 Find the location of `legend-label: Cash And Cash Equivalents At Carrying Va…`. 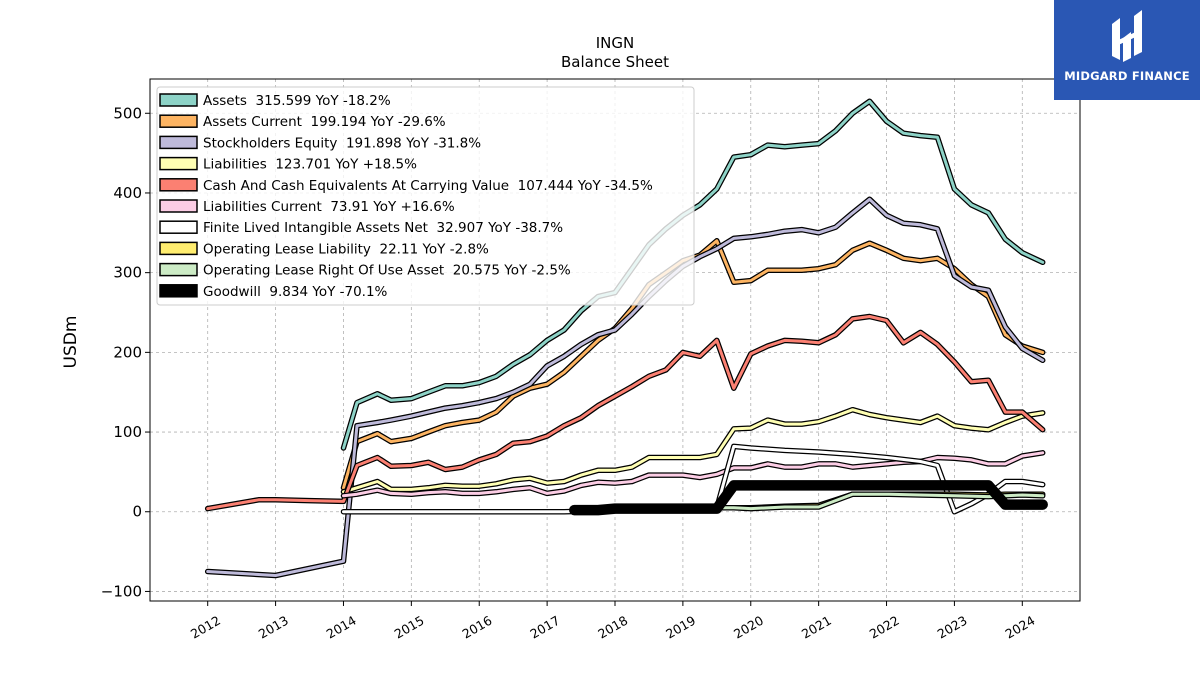

legend-label: Cash And Cash Equivalents At Carrying Va… is located at coordinates (428, 186).